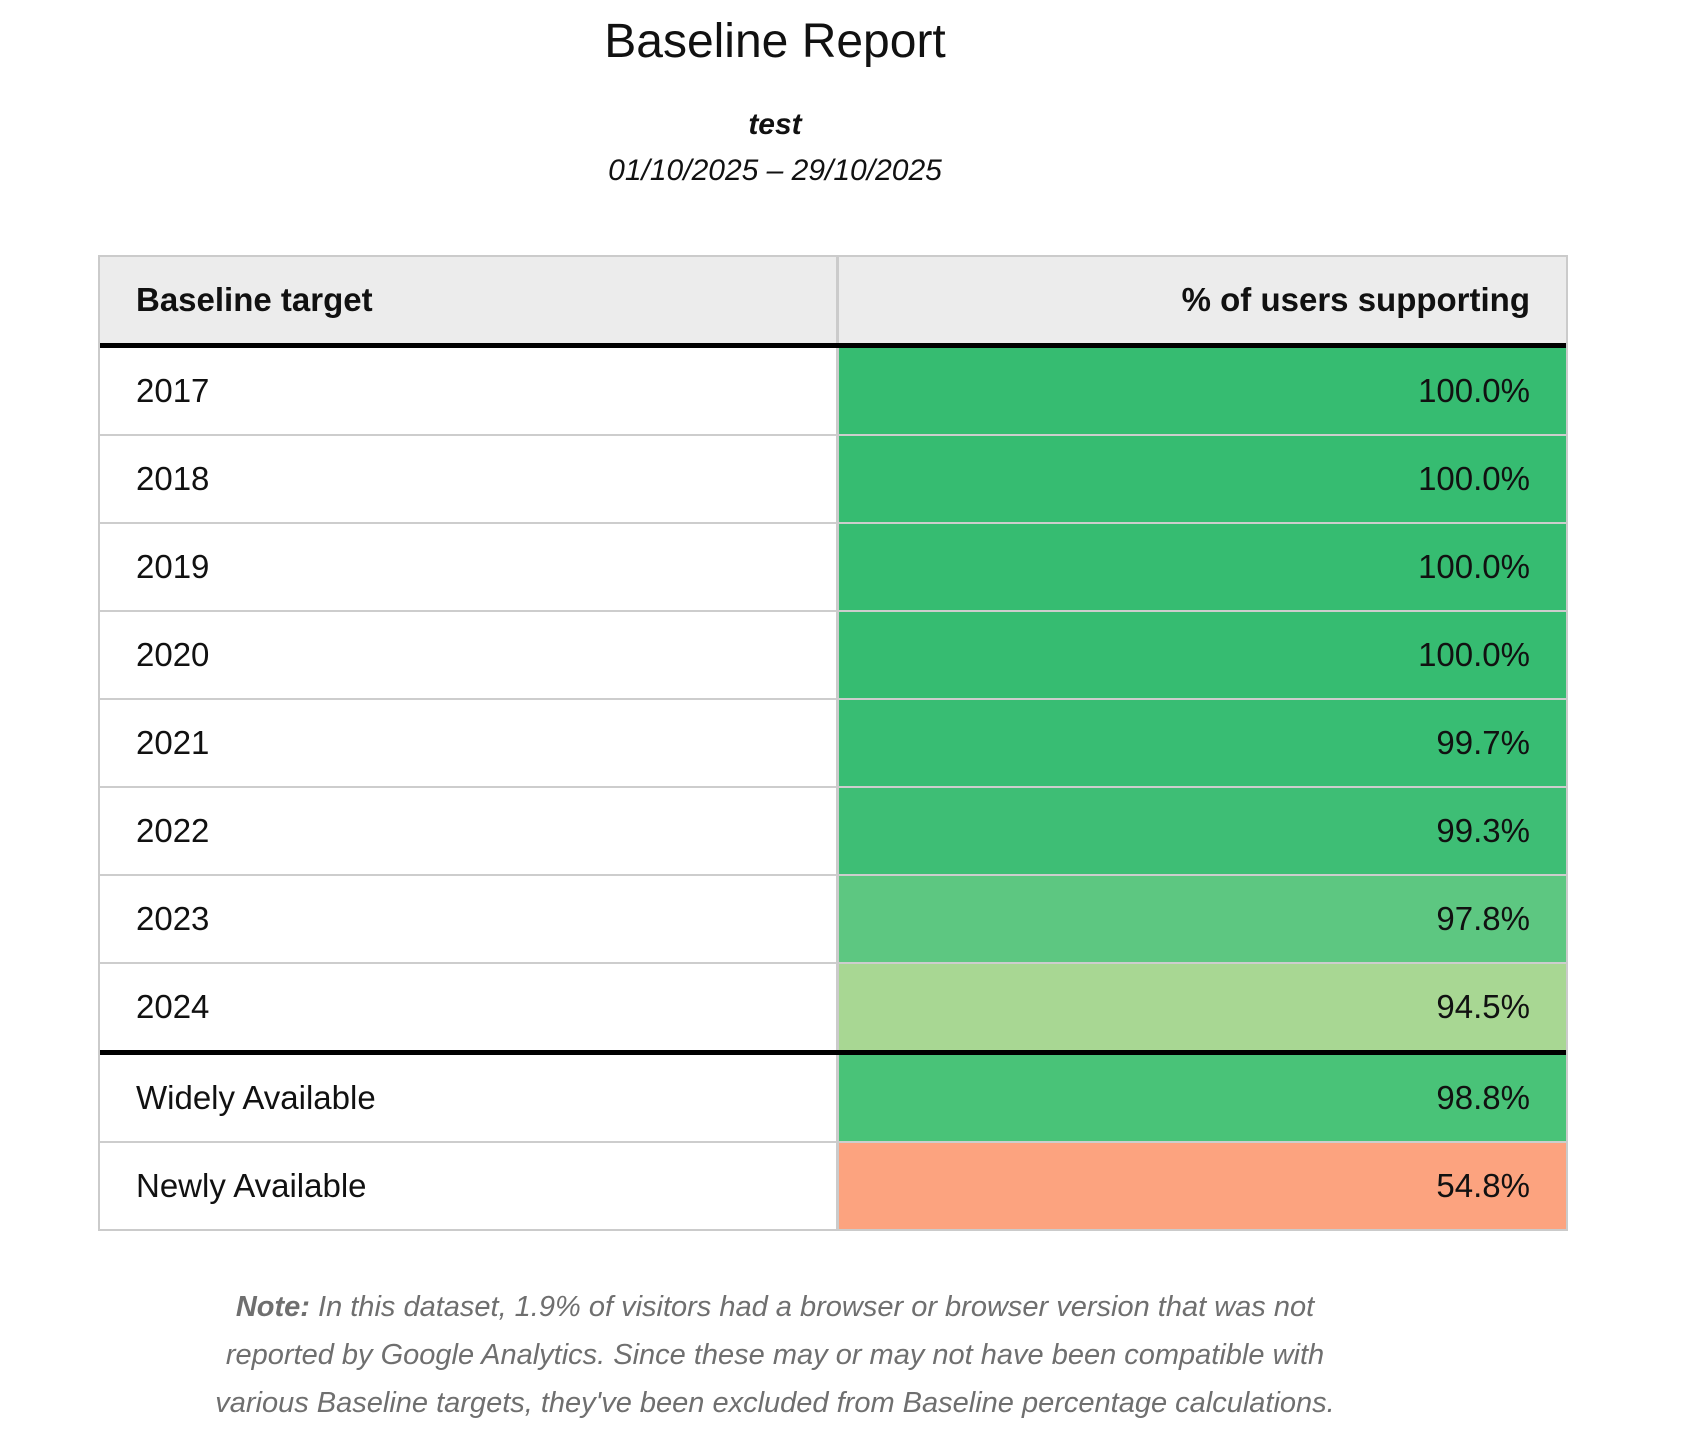 This screenshot has width=1696, height=1448. Describe the element at coordinates (1201, 1008) in the screenshot. I see `value-cell: 94.5%` at that location.